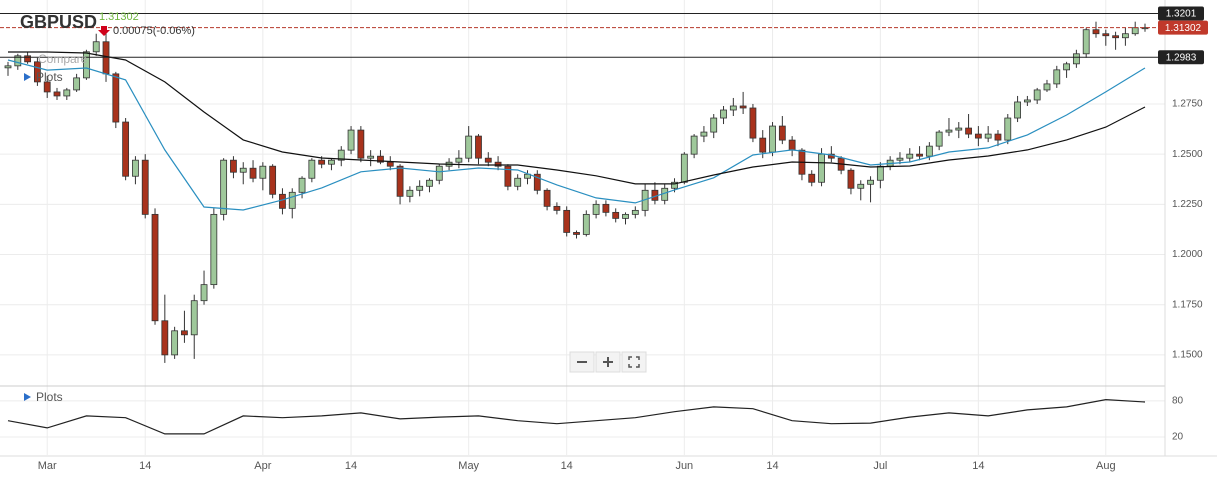 Image resolution: width=1217 pixels, height=484 pixels. I want to click on x-tick-label: Mar, so click(47, 466).